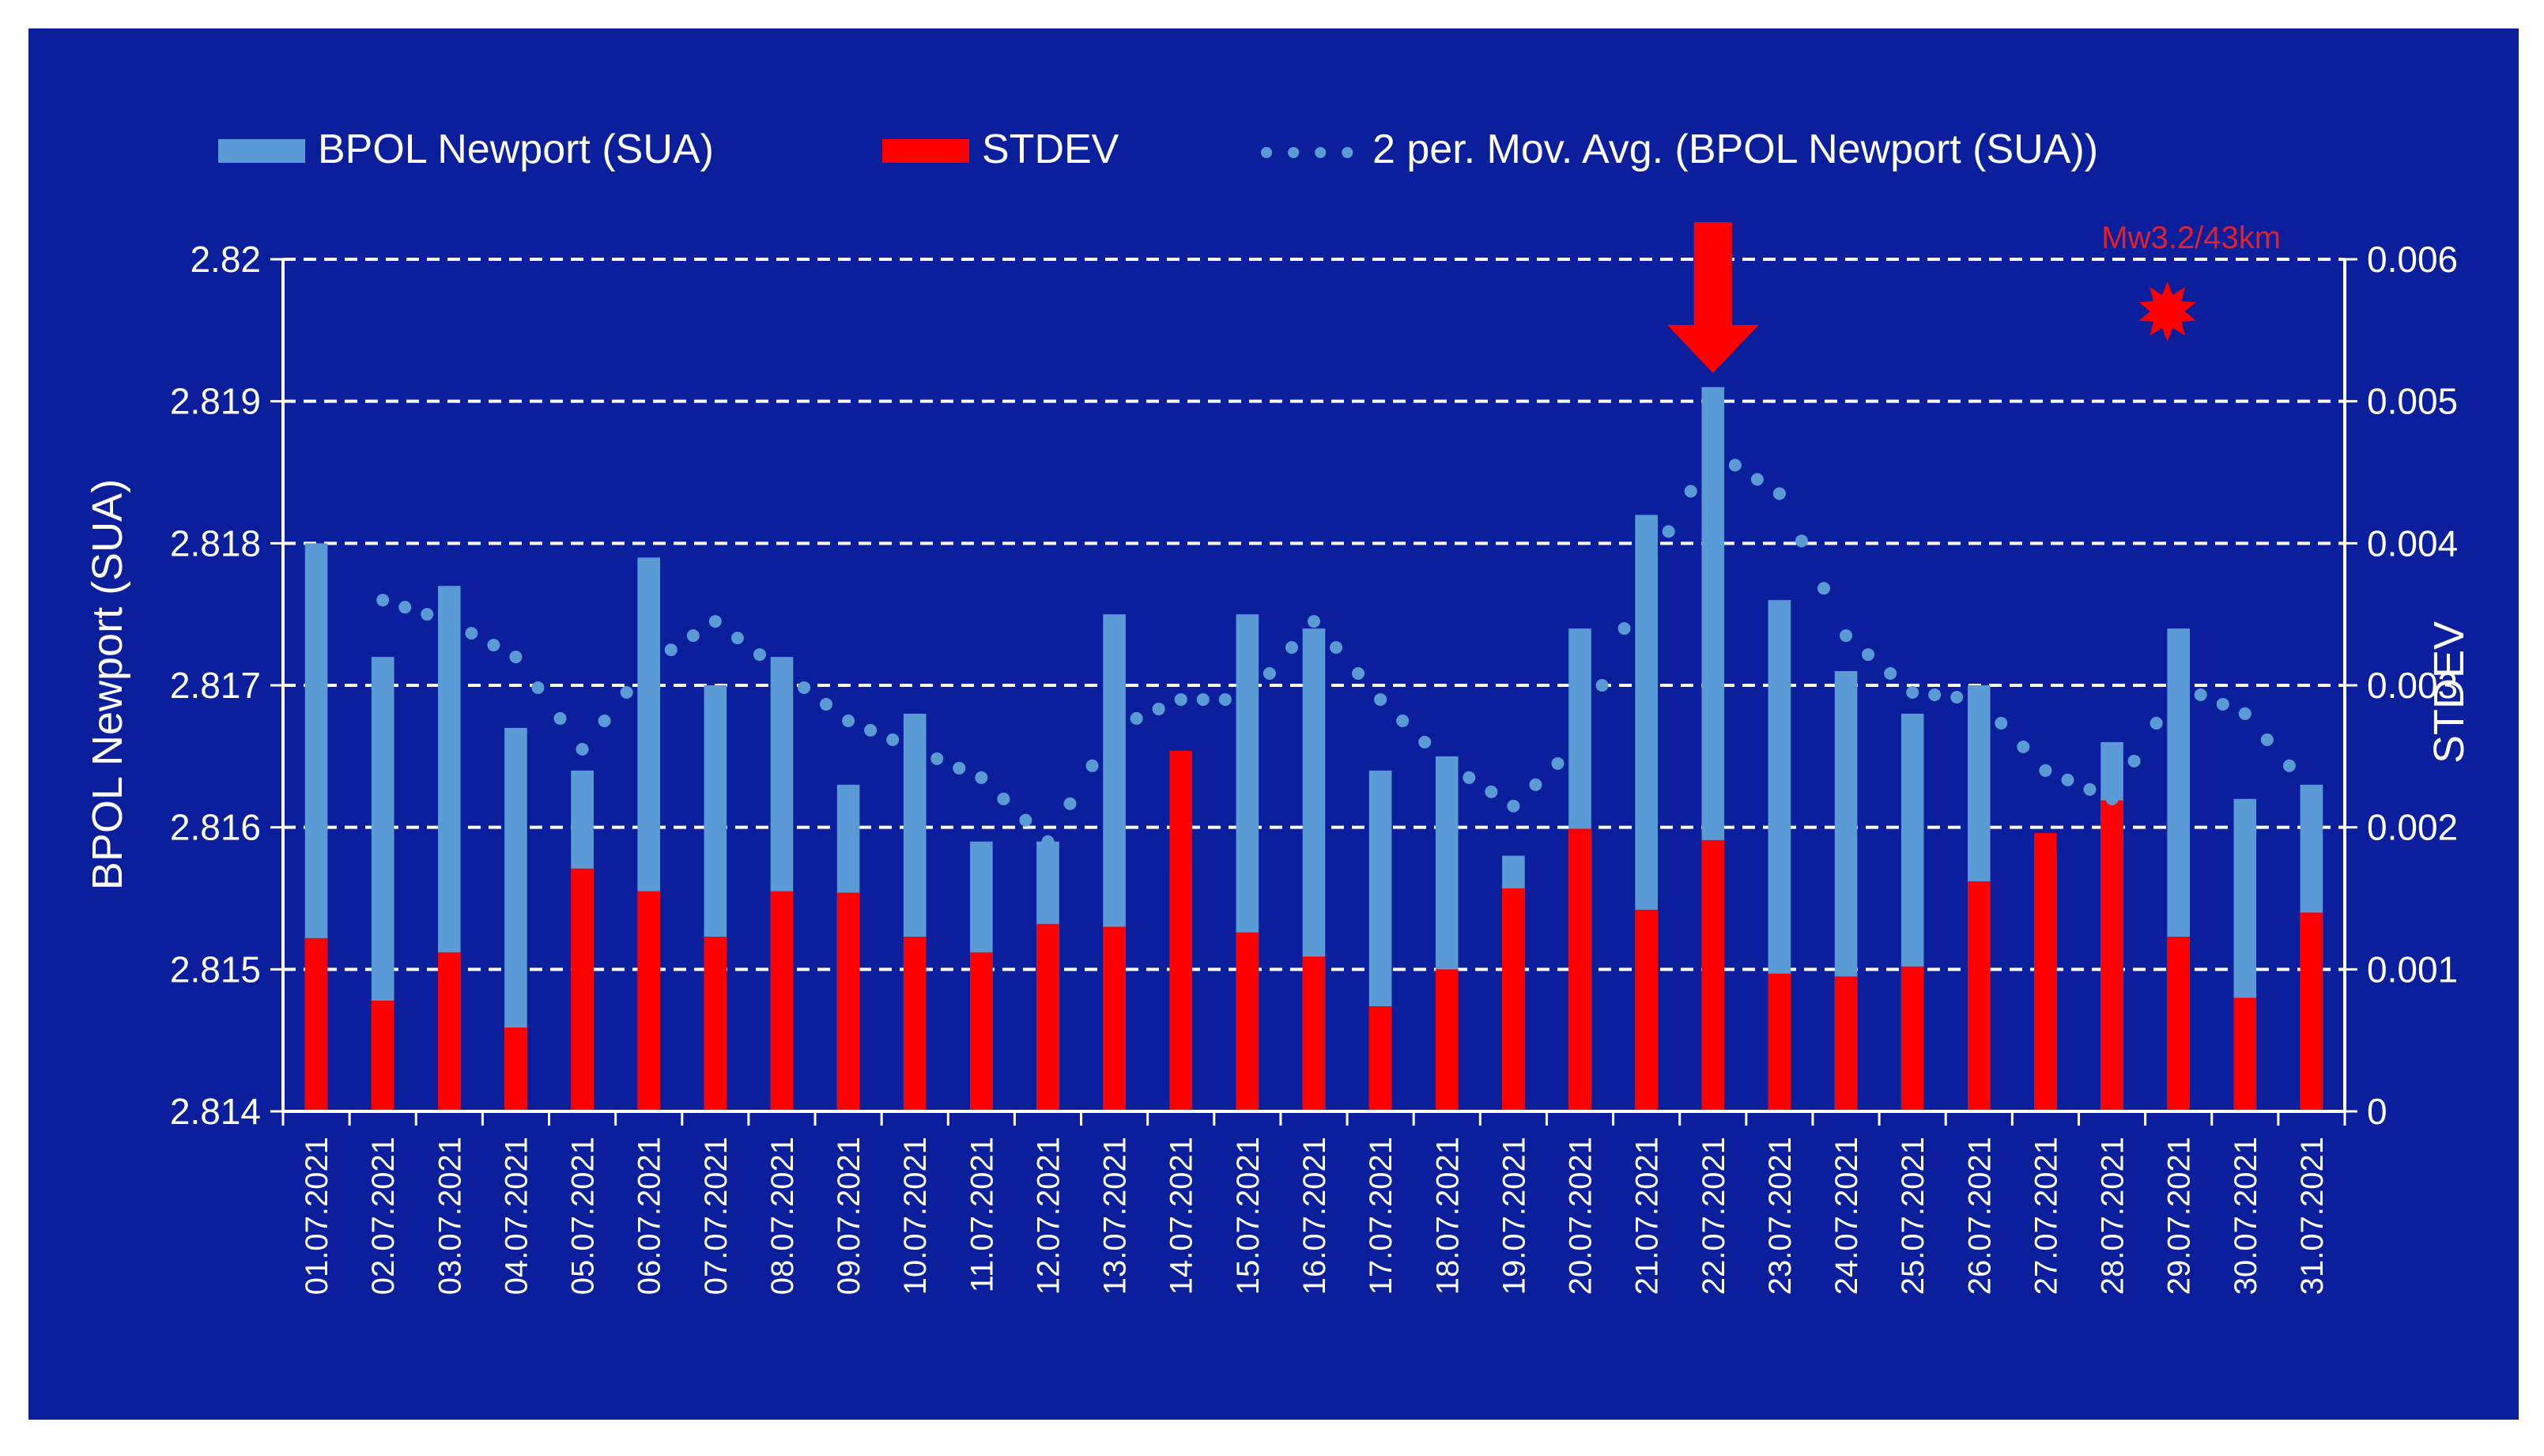  What do you see at coordinates (2167, 311) in the screenshot?
I see `earthquake-star-icon` at bounding box center [2167, 311].